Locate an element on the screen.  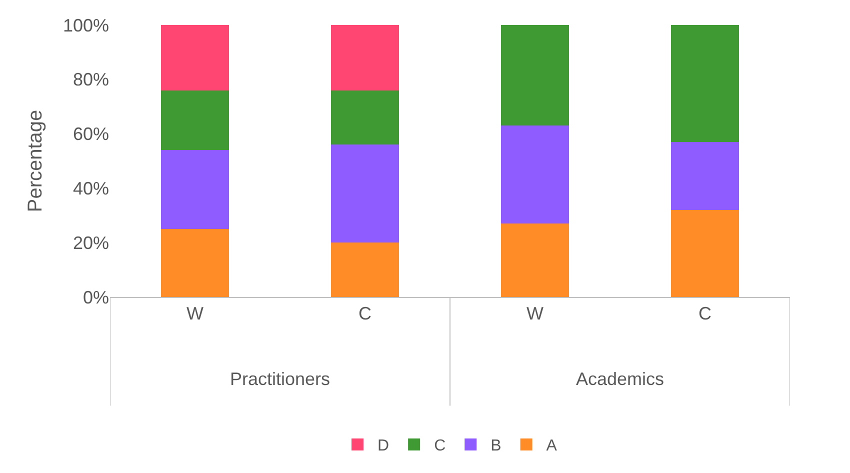
legend-label: A is located at coordinates (552, 446).